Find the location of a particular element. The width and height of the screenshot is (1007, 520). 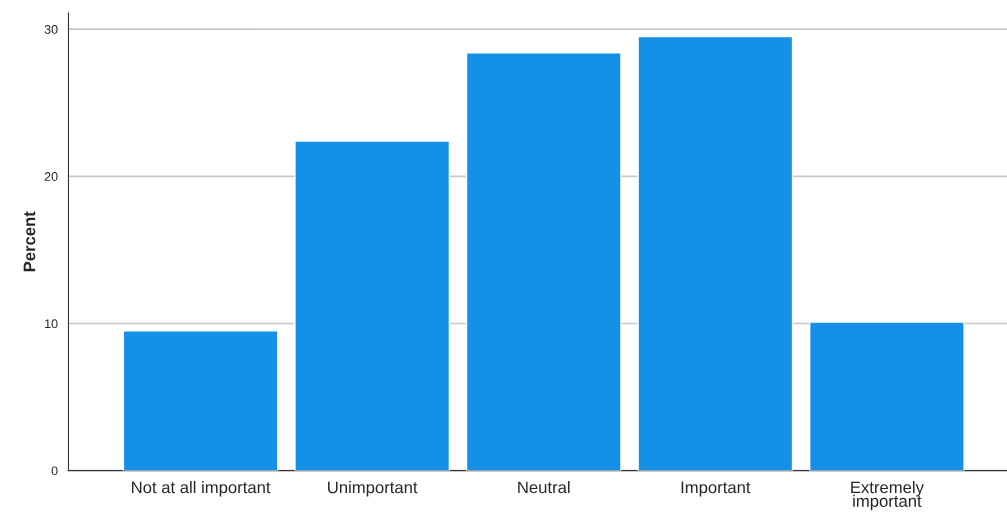

x-tick-label: Neutral is located at coordinates (544, 487).